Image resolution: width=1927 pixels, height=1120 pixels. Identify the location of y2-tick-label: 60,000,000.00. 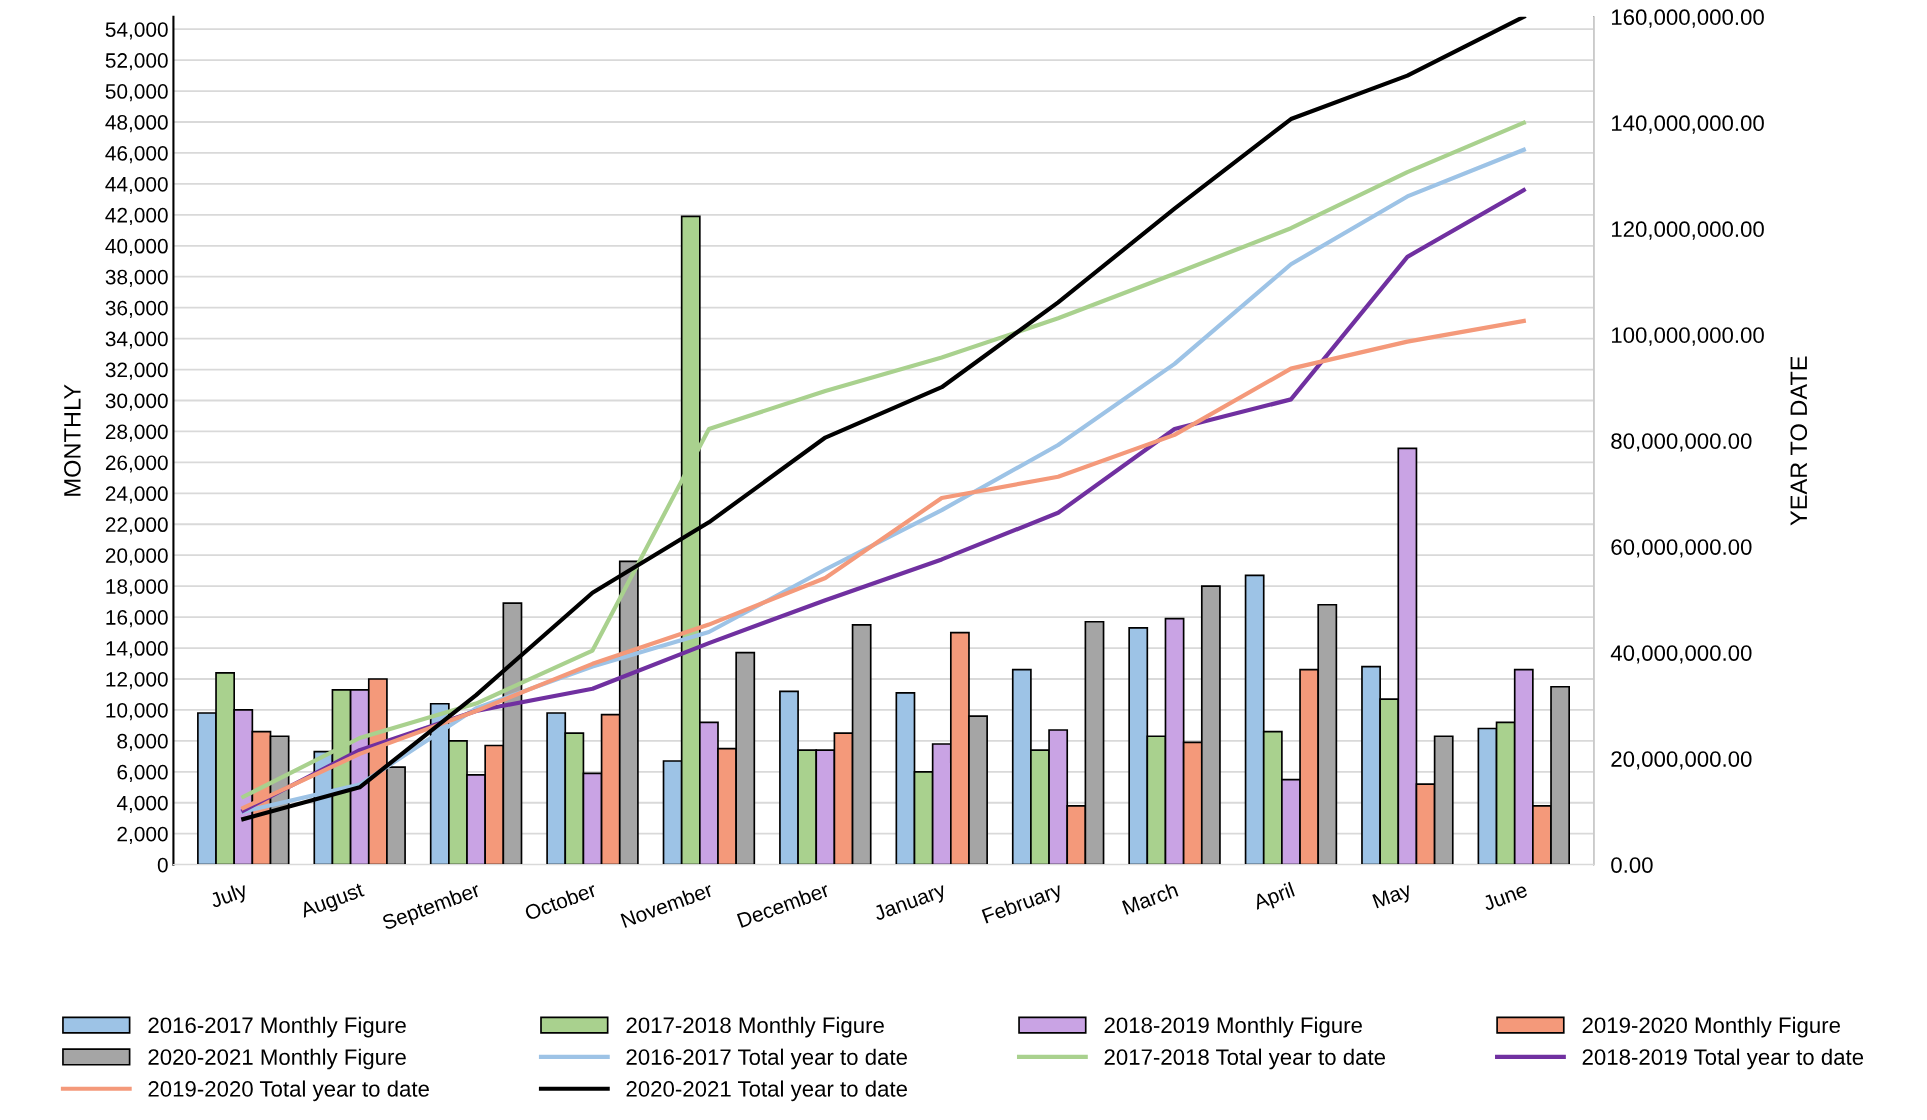
(1681, 548).